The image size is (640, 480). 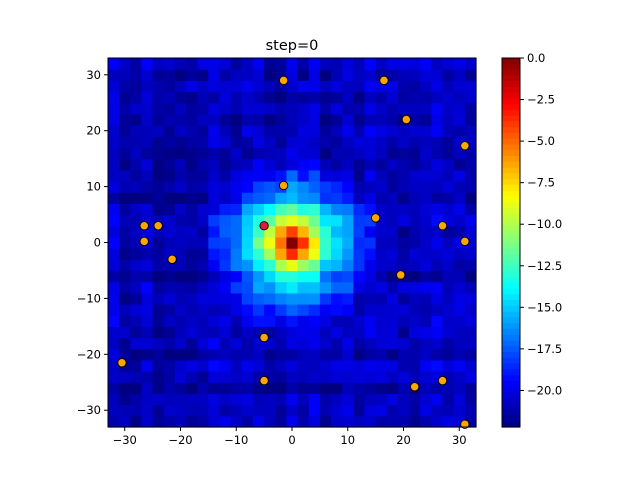 What do you see at coordinates (536, 58) in the screenshot?
I see `colorbar-tick-label: 0.0` at bounding box center [536, 58].